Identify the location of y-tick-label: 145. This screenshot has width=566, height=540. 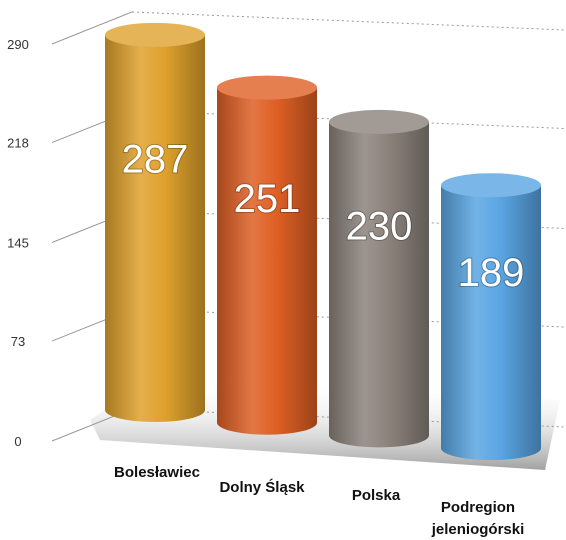
(18, 243).